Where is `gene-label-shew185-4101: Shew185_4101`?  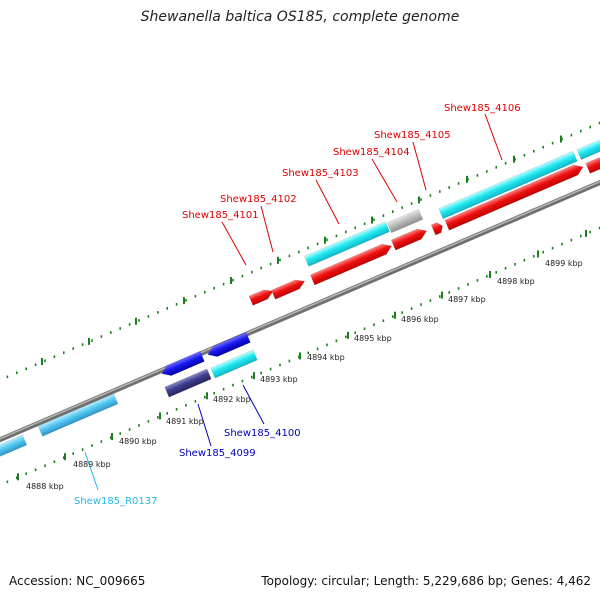
gene-label-shew185-4101: Shew185_4101 is located at coordinates (220, 215).